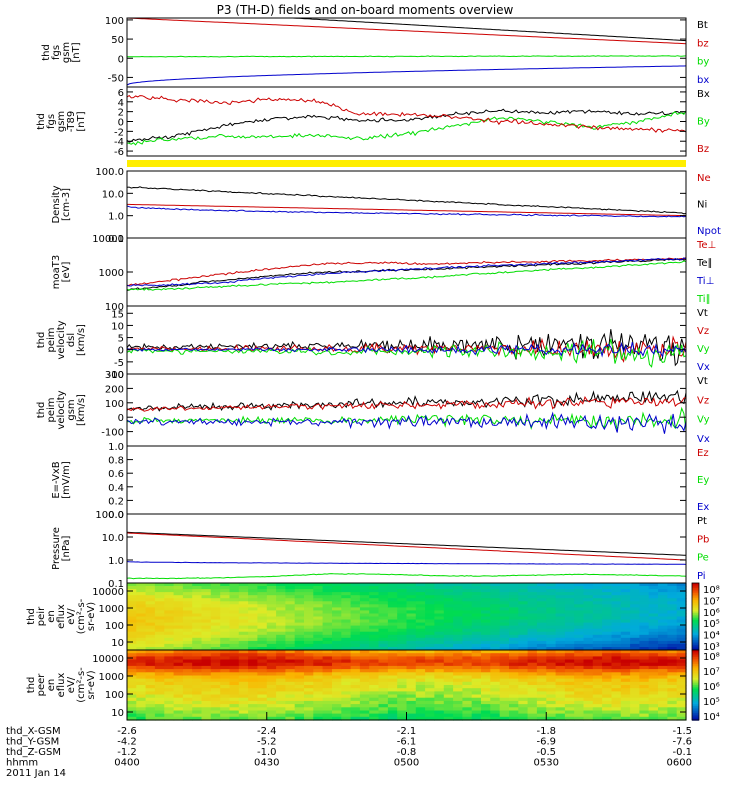 The width and height of the screenshot is (750, 804). What do you see at coordinates (267, 742) in the screenshot?
I see `footer-value: -5.2` at bounding box center [267, 742].